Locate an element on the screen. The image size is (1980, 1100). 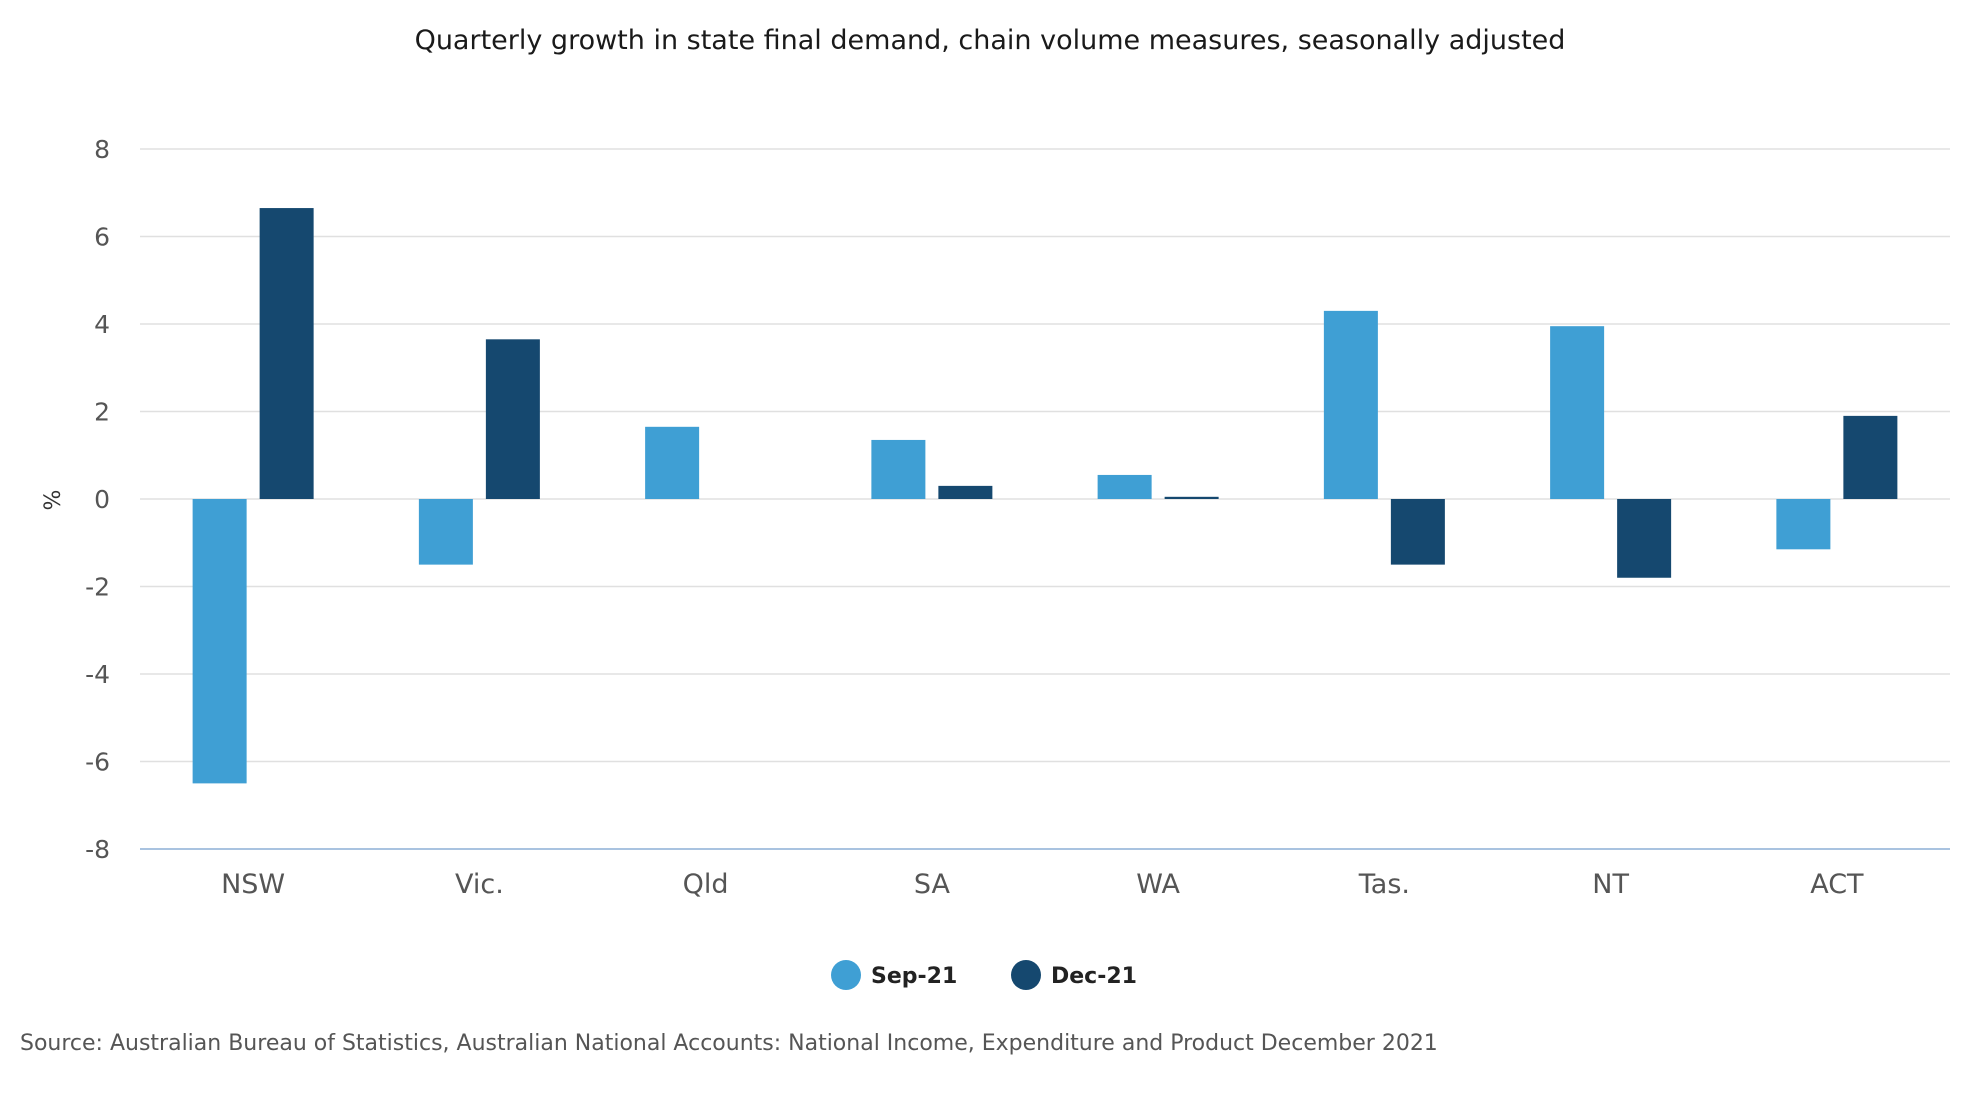
bar-sep-21-act is located at coordinates (1803, 524).